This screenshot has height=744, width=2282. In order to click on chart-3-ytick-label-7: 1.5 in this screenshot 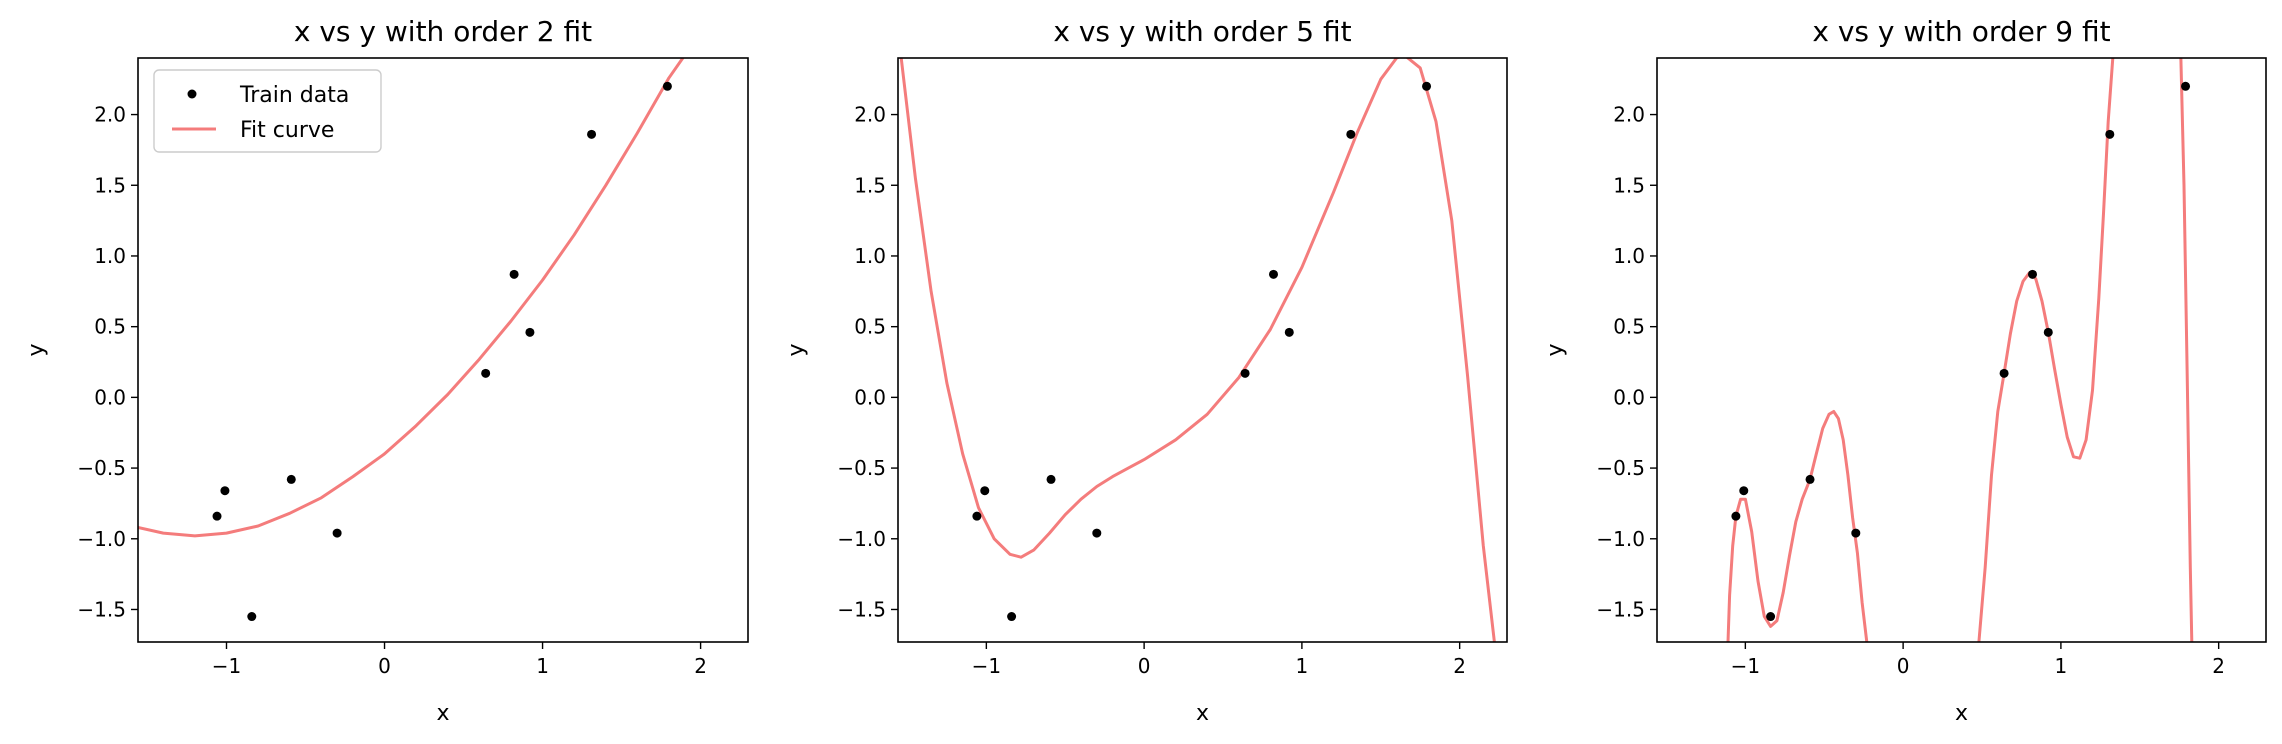, I will do `click(1629, 185)`.